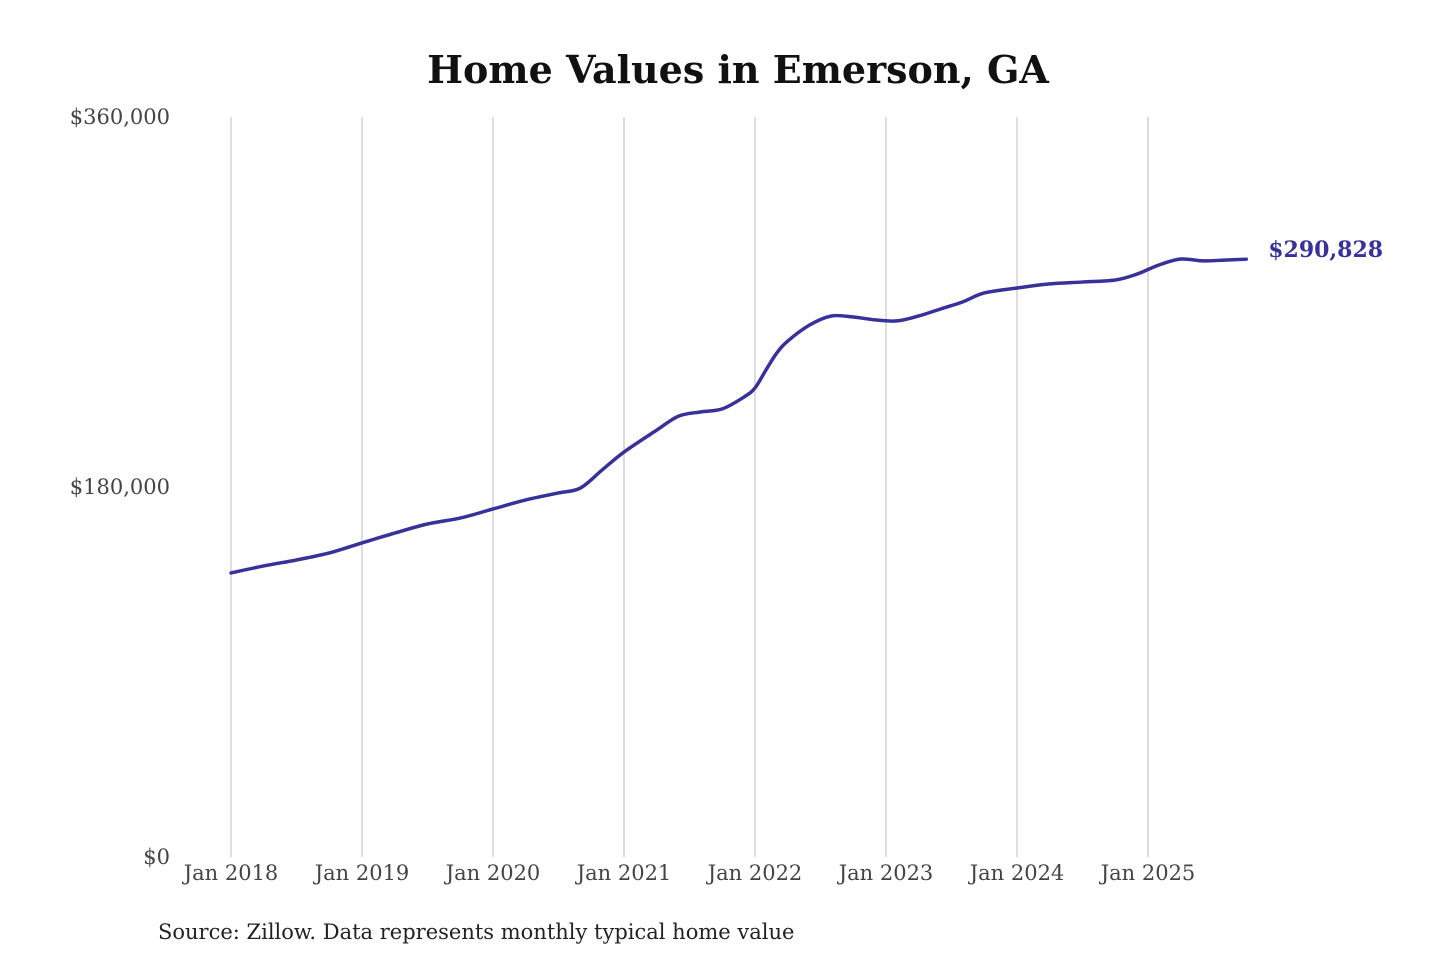  Describe the element at coordinates (361, 873) in the screenshot. I see `x-tick-label: Jan 2019` at that location.